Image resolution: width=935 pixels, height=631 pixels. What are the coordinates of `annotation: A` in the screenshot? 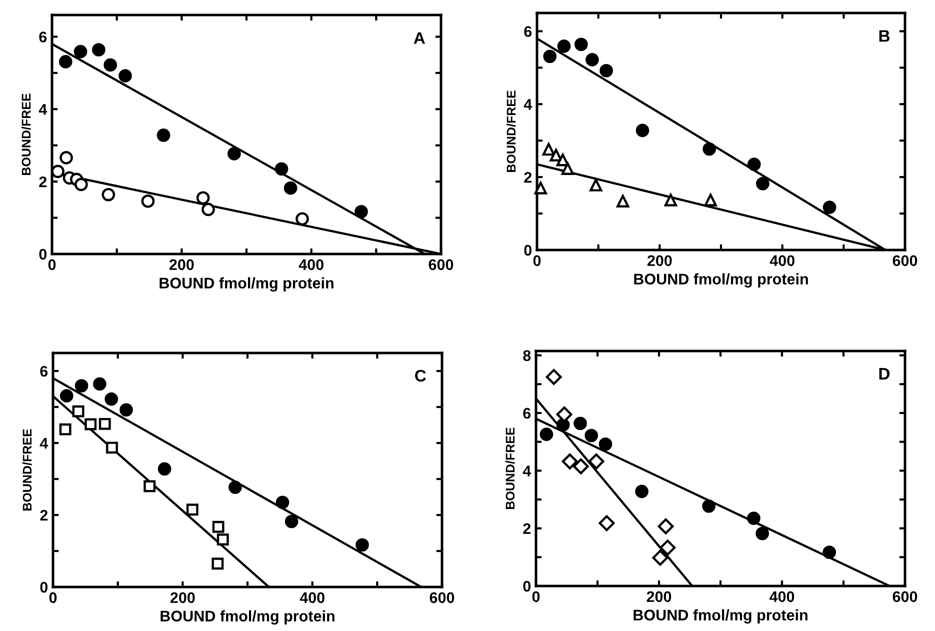 It's located at (419, 38).